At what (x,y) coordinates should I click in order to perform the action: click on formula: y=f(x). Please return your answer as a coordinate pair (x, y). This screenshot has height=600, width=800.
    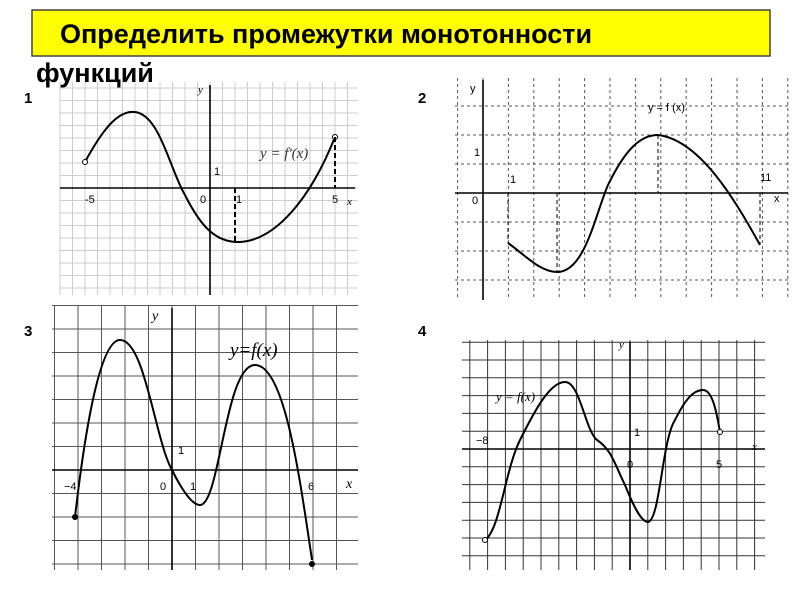
    Looking at the image, I should click on (253, 350).